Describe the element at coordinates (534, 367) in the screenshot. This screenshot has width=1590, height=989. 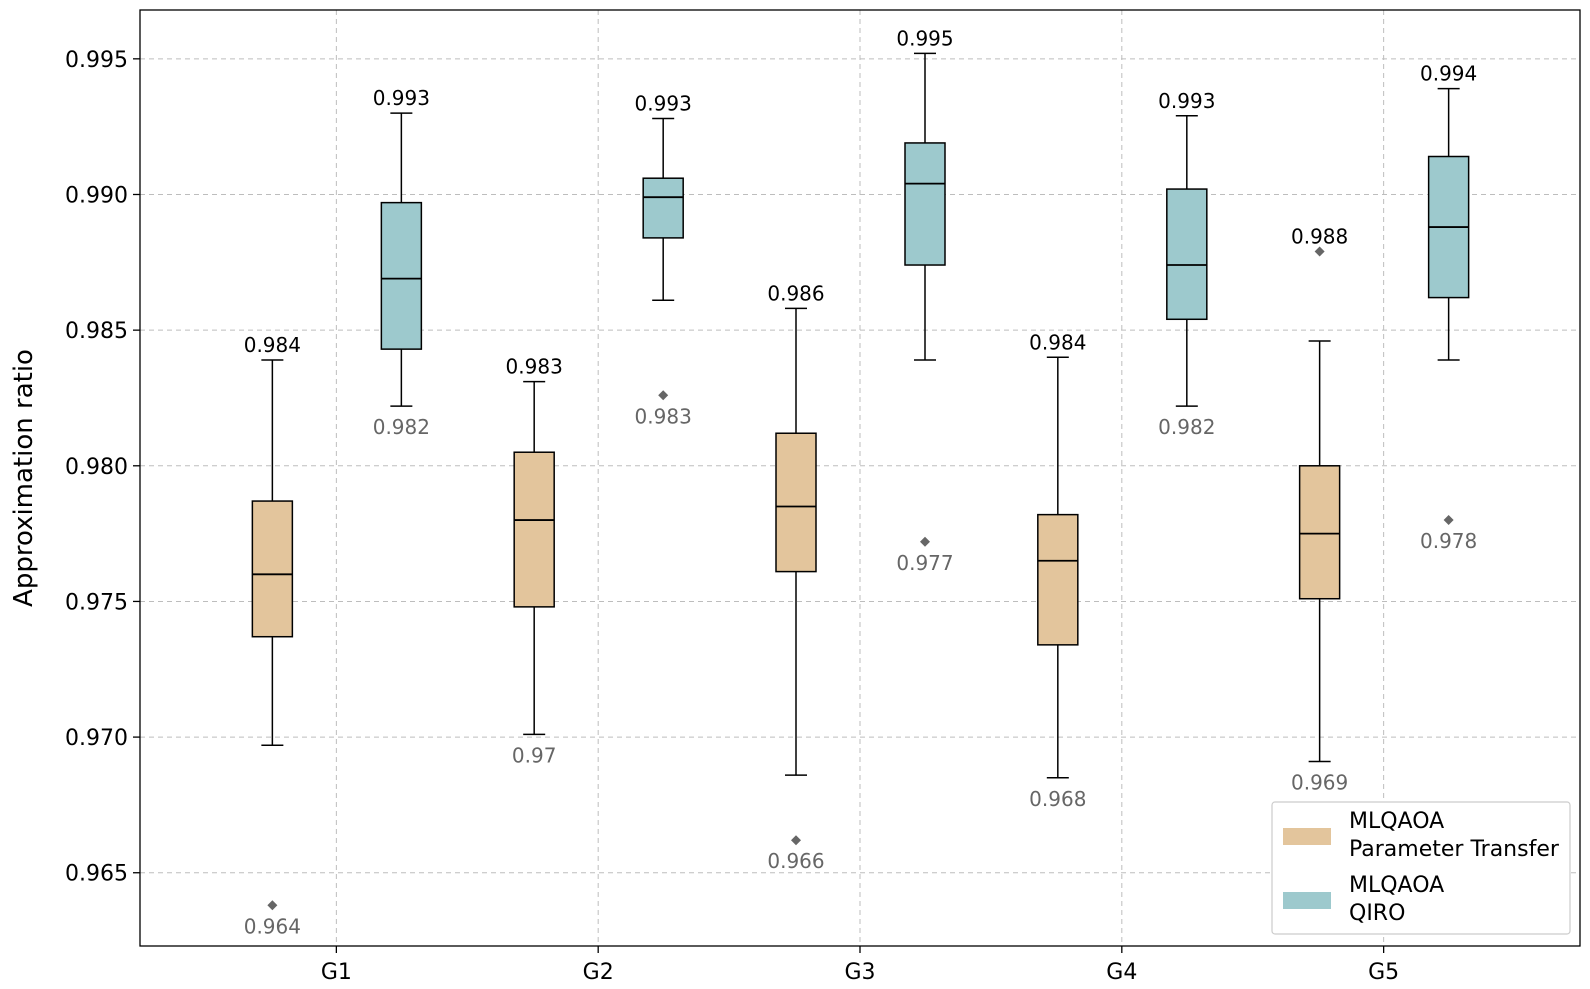
I see `max-value-label: 0.983` at that location.